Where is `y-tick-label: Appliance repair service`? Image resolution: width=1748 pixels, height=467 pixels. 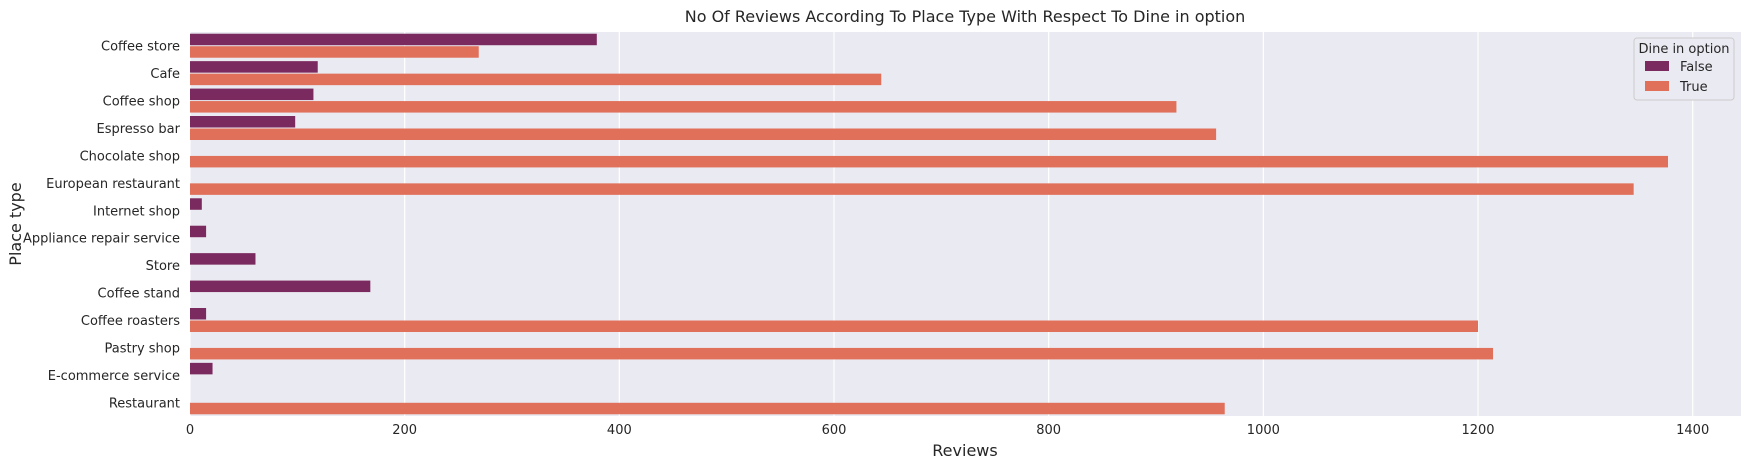
y-tick-label: Appliance repair service is located at coordinates (101, 239).